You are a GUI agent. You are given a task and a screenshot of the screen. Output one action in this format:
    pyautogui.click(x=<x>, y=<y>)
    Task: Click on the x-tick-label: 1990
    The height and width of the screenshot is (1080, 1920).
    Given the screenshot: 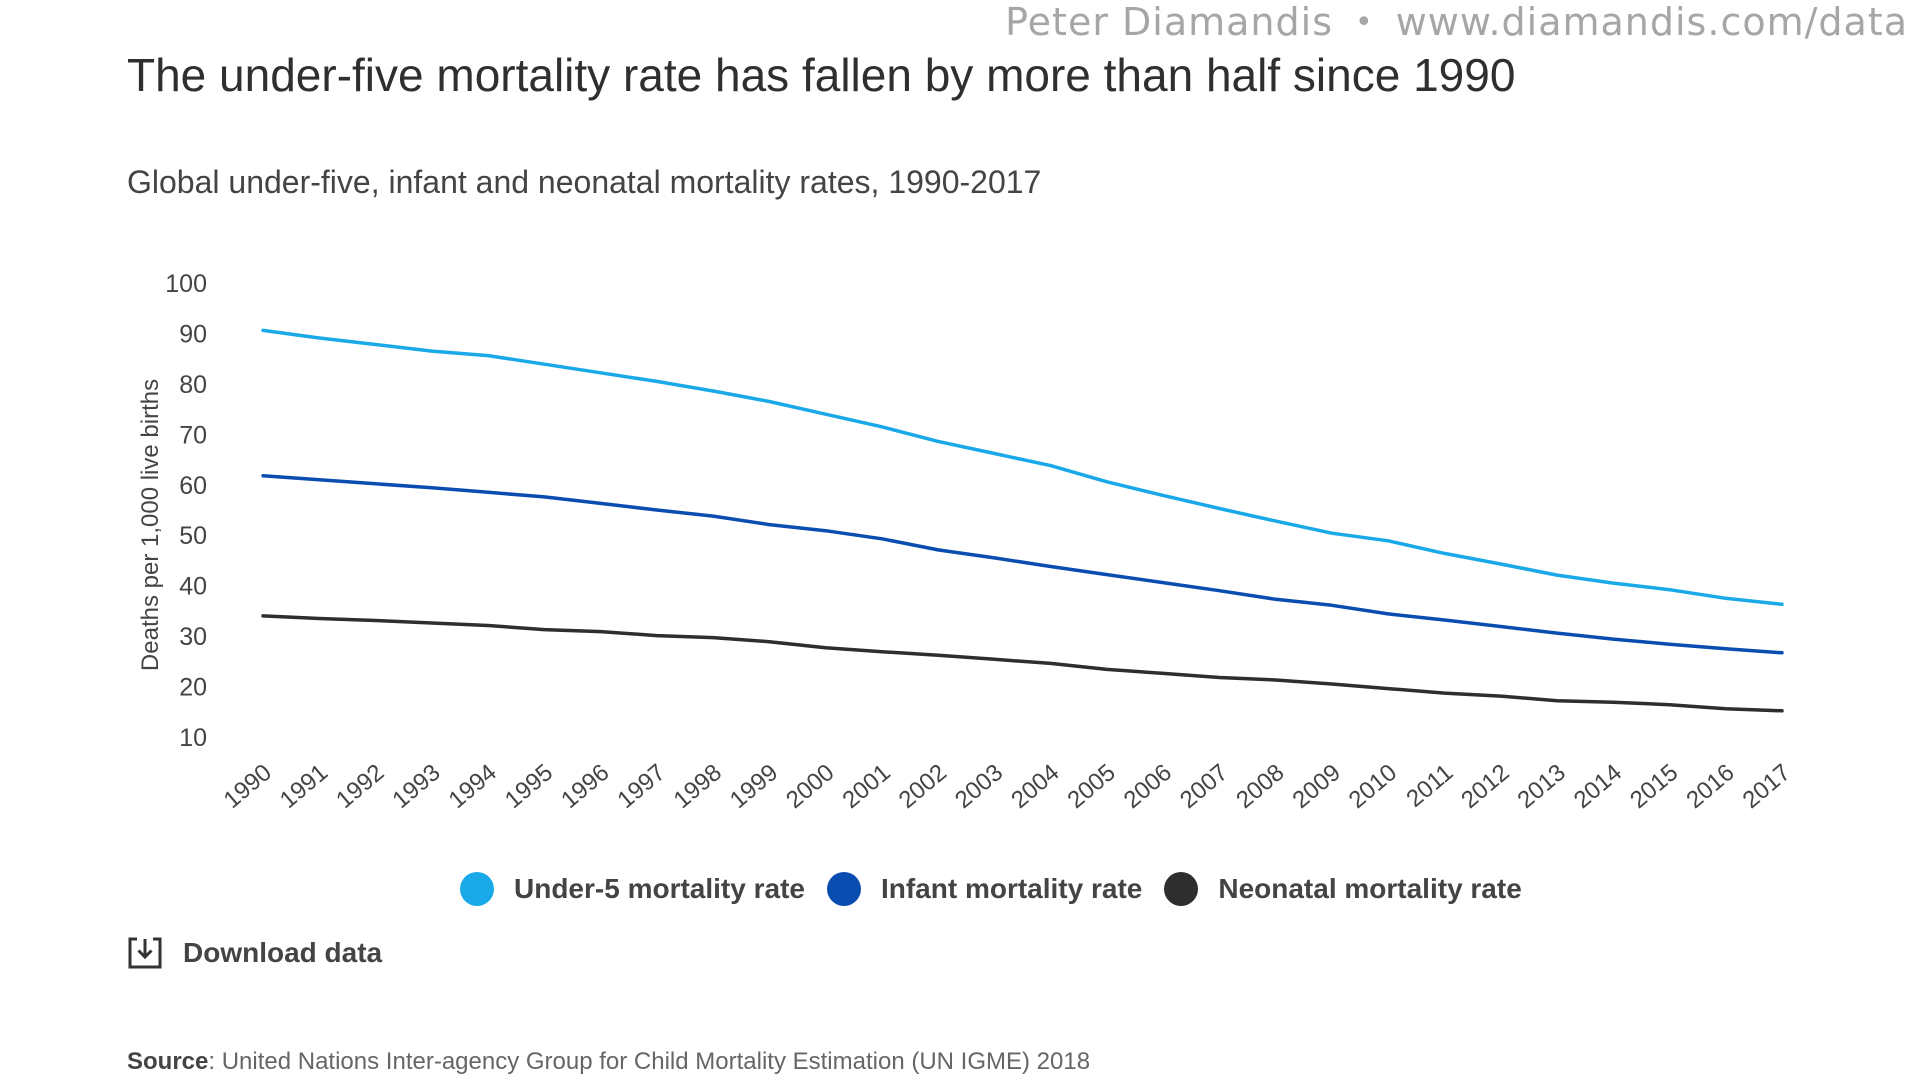 What is the action you would take?
    pyautogui.click(x=248, y=786)
    